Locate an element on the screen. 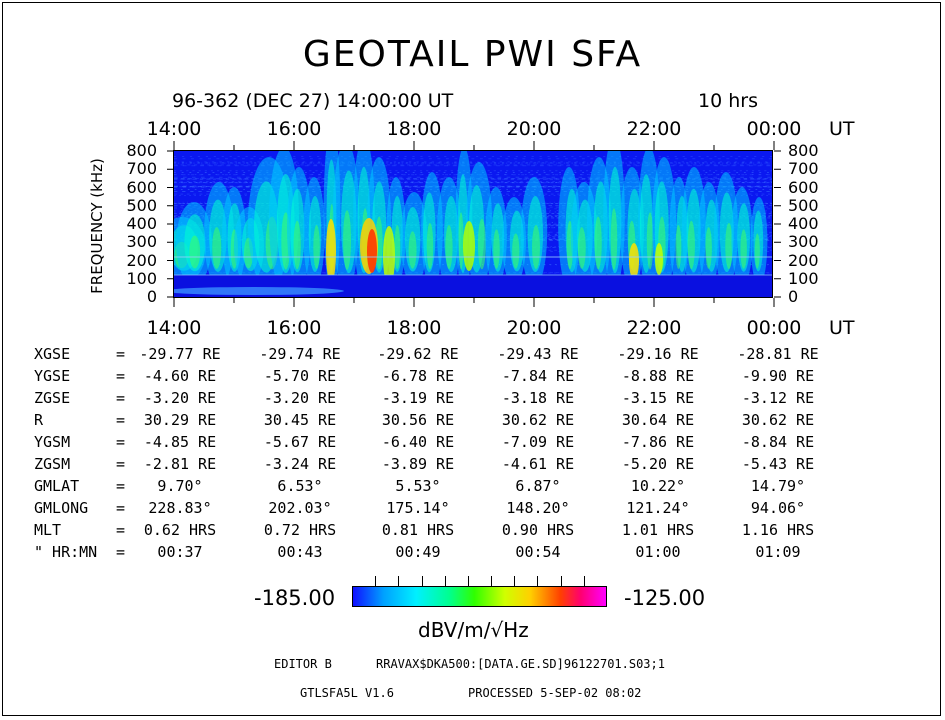 The width and height of the screenshot is (945, 720). ephemeris-value: -4.61 RE is located at coordinates (538, 464).